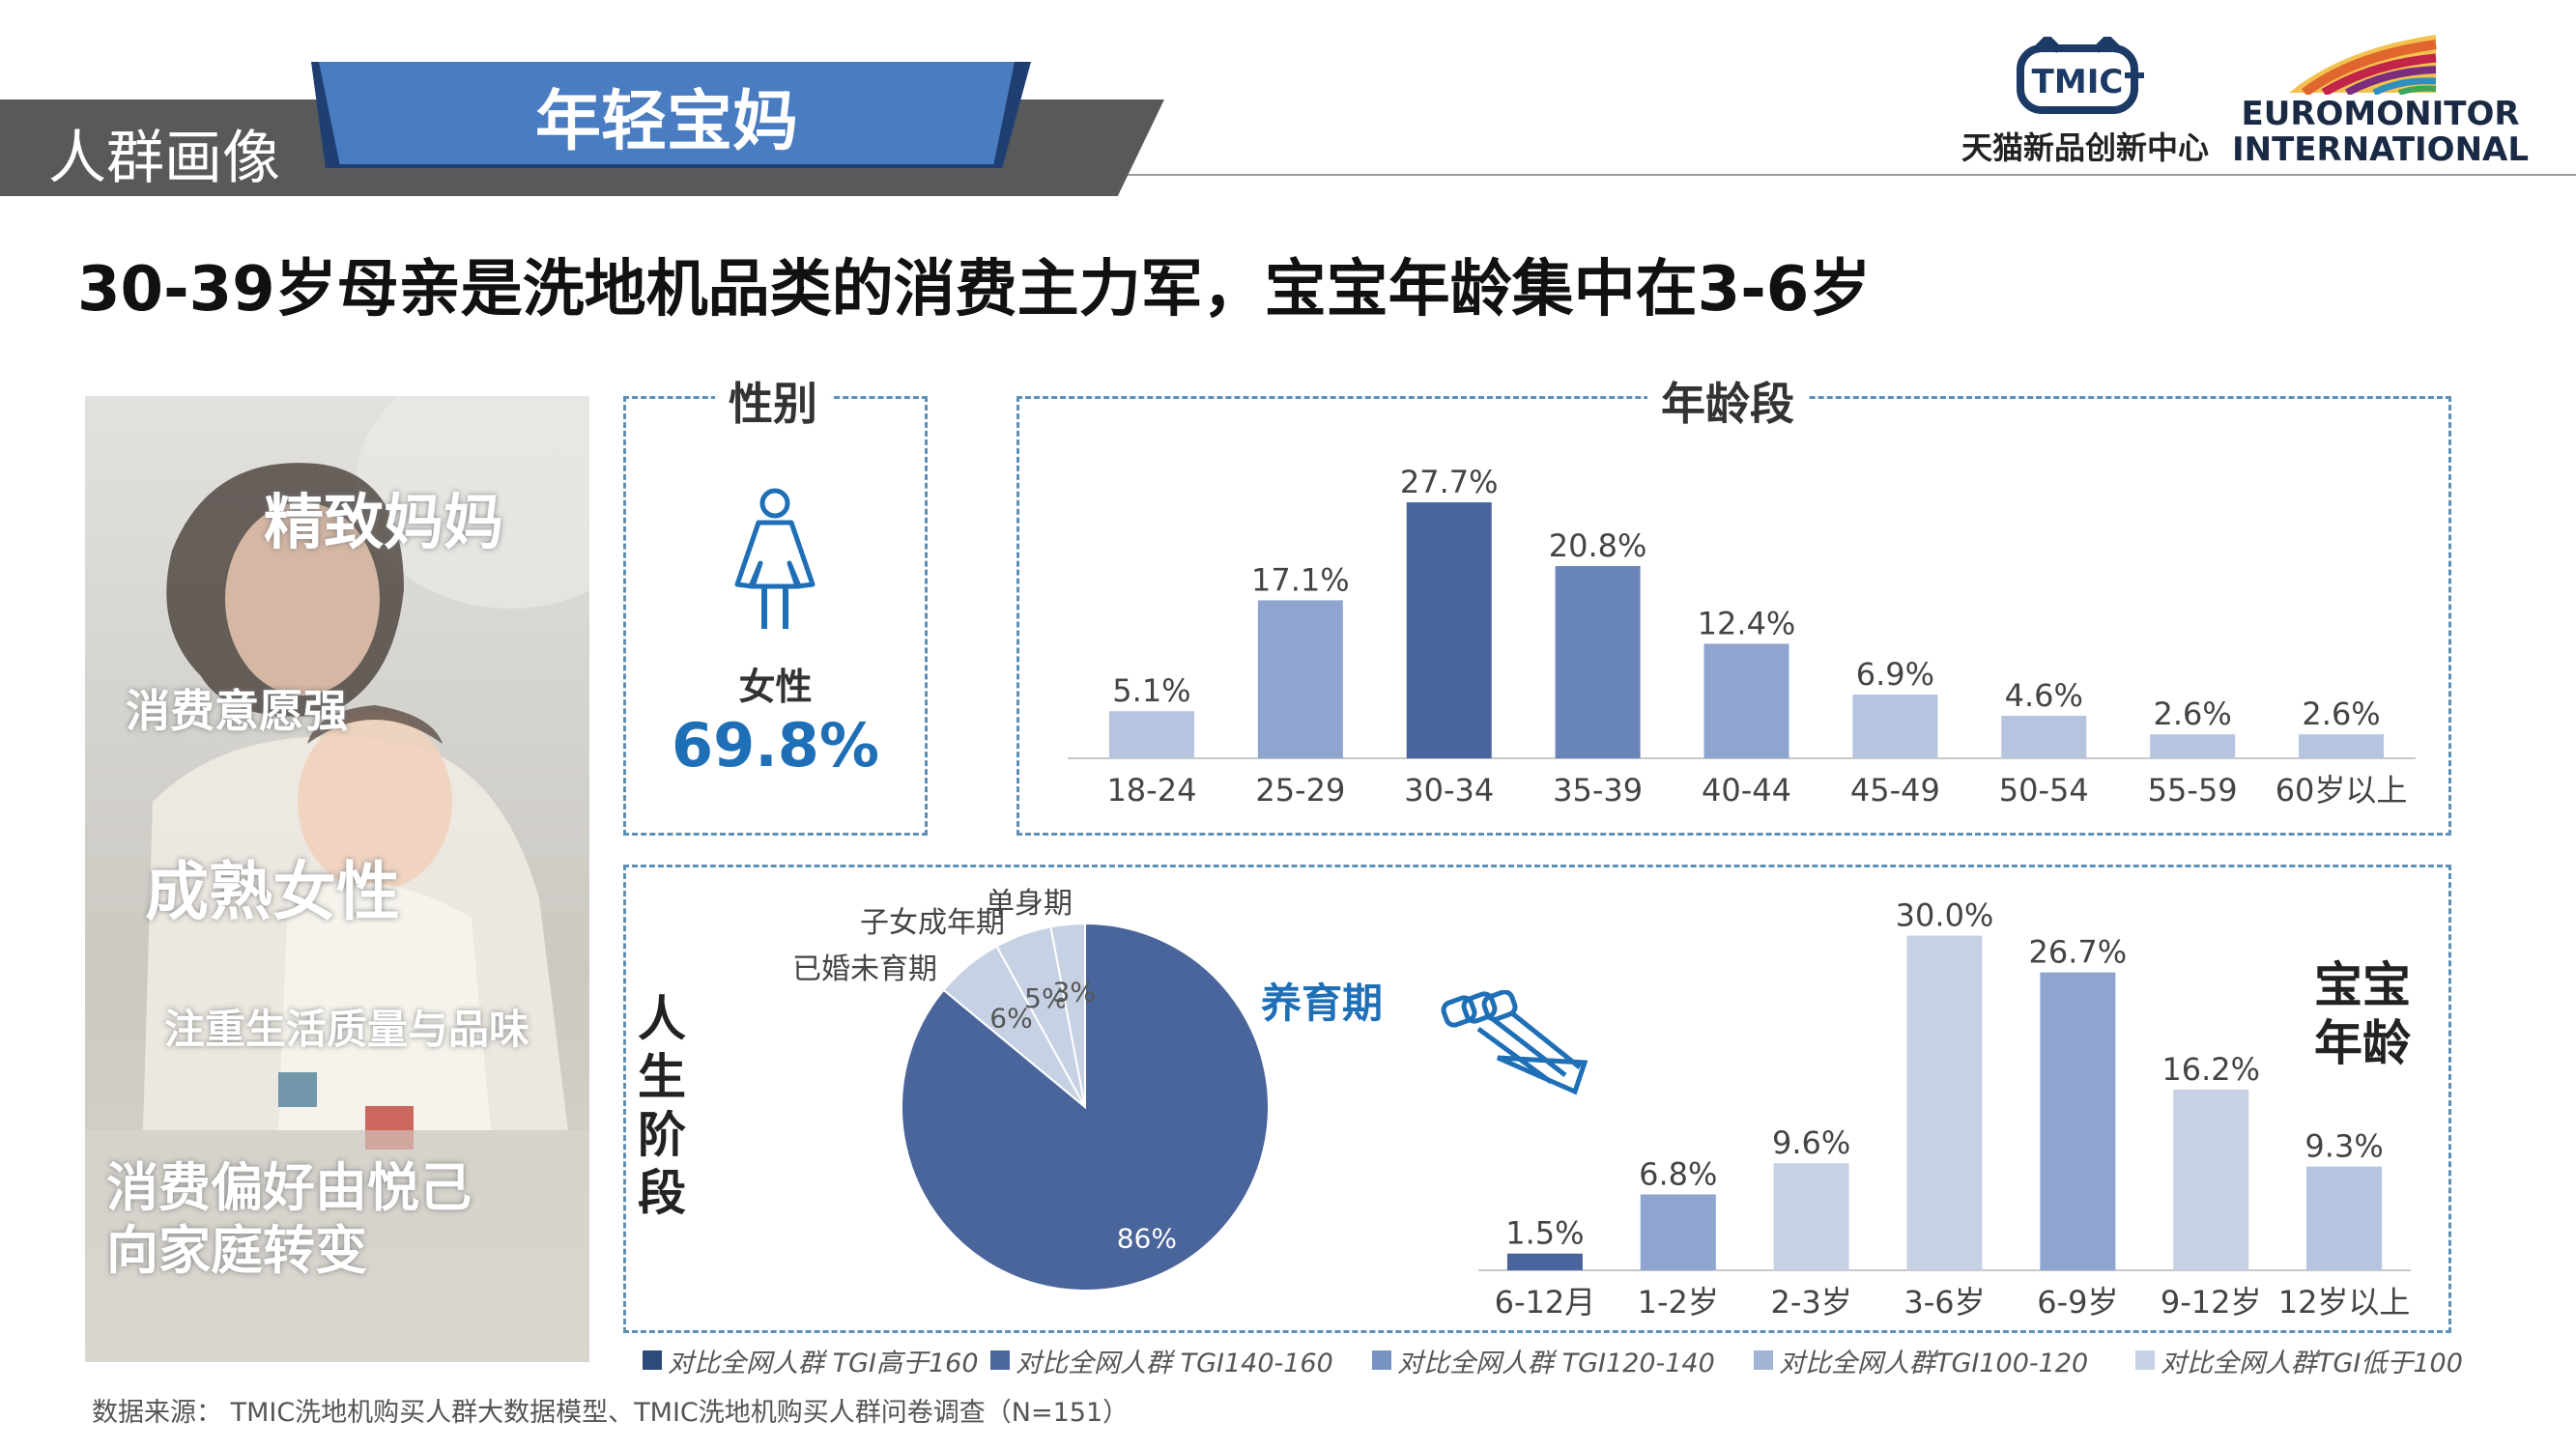 This screenshot has width=2576, height=1449. Describe the element at coordinates (2078, 1301) in the screenshot. I see `x-tick-label: 6-9岁` at that location.